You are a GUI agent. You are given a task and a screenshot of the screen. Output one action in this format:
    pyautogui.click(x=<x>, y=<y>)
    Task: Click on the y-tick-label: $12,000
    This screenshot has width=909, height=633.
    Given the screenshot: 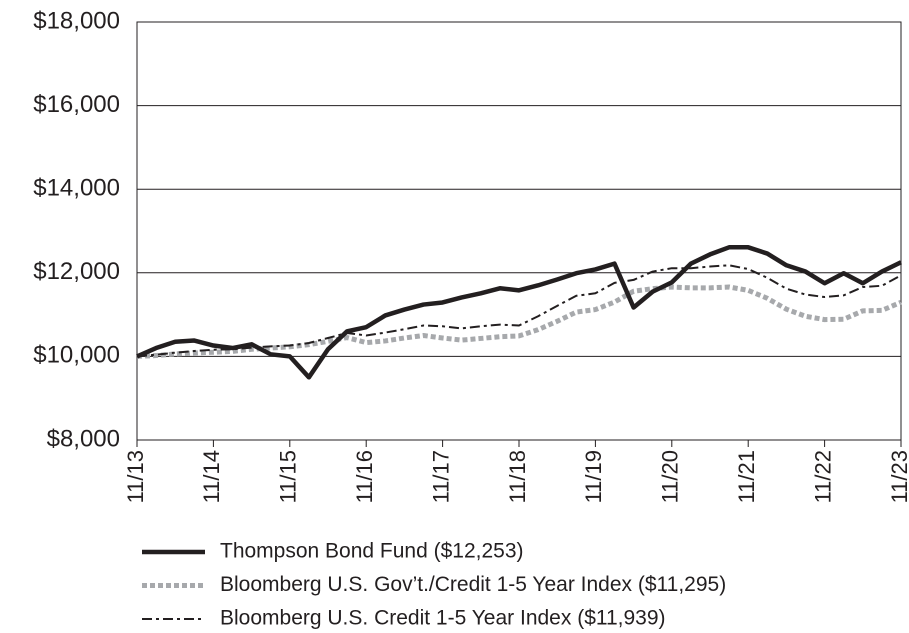 What is the action you would take?
    pyautogui.click(x=76, y=271)
    